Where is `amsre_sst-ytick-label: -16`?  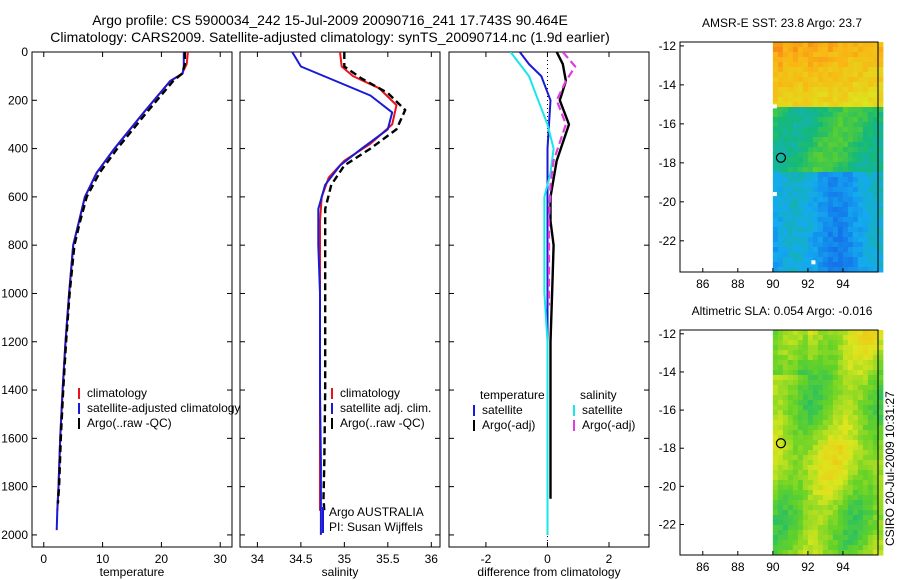
amsre_sst-ytick-label: -16 is located at coordinates (668, 124).